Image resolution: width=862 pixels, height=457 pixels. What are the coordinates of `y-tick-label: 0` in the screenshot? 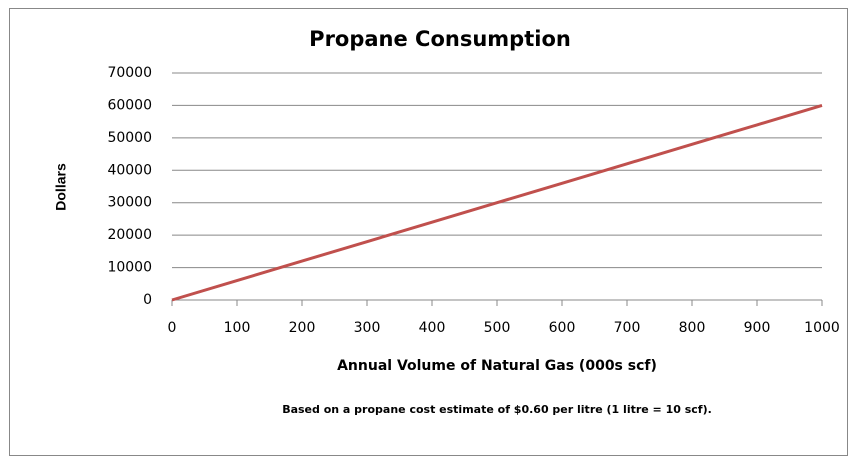 It's located at (147, 300).